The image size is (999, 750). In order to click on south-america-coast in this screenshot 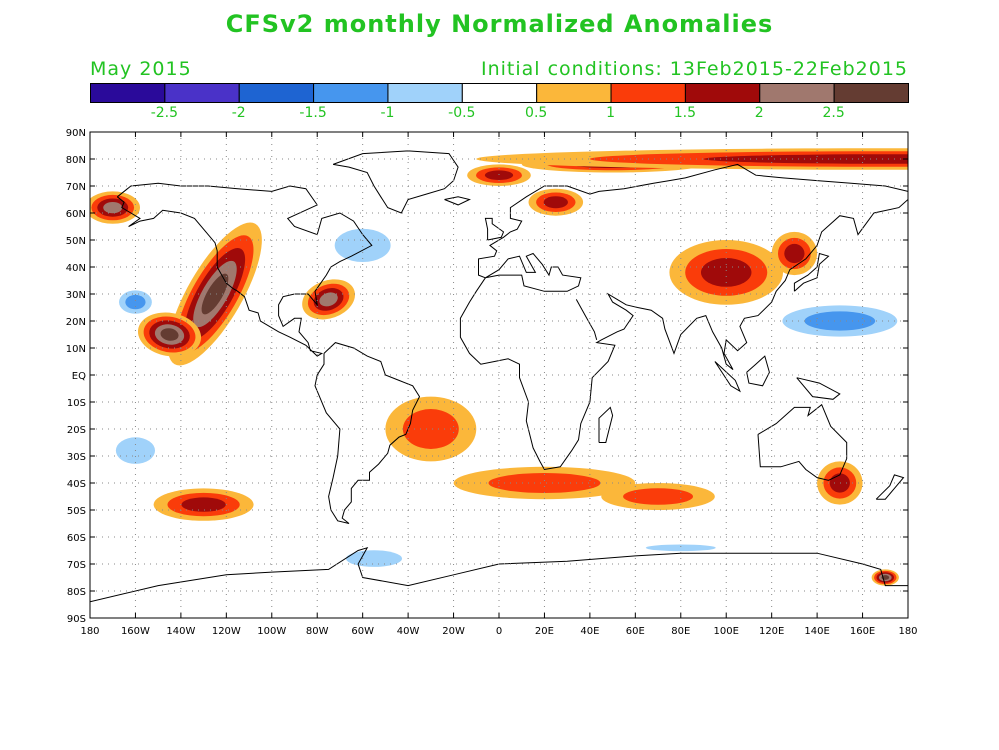, I will do `click(367, 433)`.